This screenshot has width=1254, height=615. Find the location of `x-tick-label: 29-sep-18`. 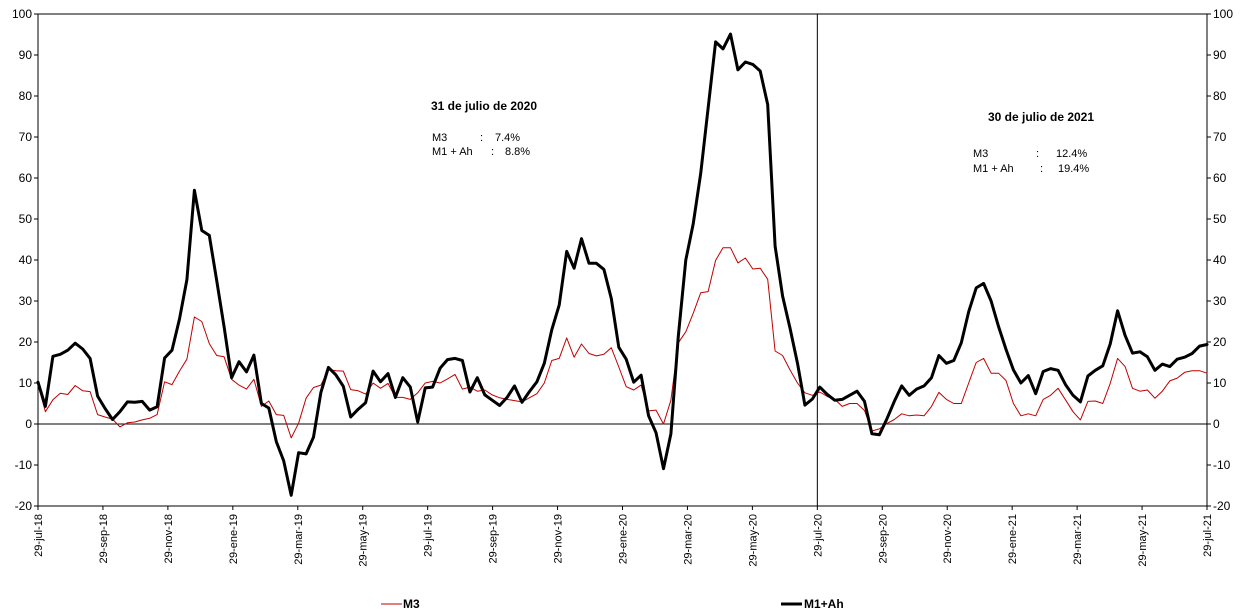

x-tick-label: 29-sep-18 is located at coordinates (104, 539).